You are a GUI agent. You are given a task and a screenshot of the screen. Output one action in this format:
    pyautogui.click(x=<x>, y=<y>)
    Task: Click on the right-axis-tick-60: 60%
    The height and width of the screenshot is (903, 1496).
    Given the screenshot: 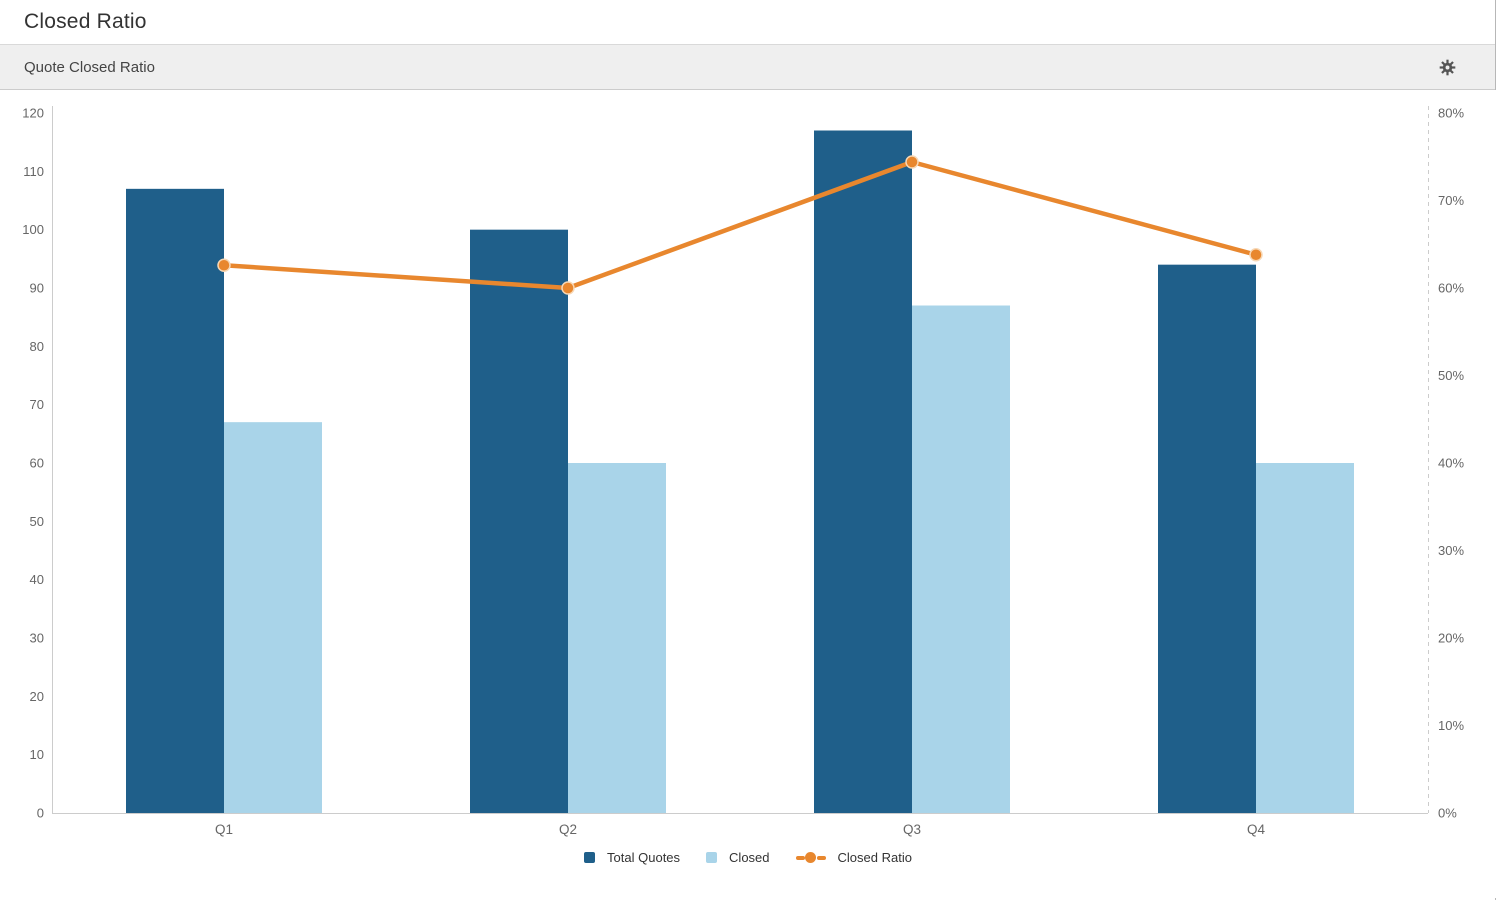 What is the action you would take?
    pyautogui.click(x=1451, y=288)
    